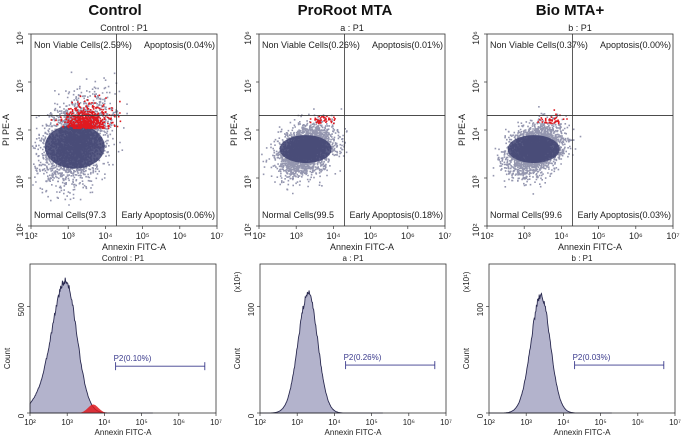  What do you see at coordinates (352, 28) in the screenshot?
I see `dot-plot-subtitle: a : P1` at bounding box center [352, 28].